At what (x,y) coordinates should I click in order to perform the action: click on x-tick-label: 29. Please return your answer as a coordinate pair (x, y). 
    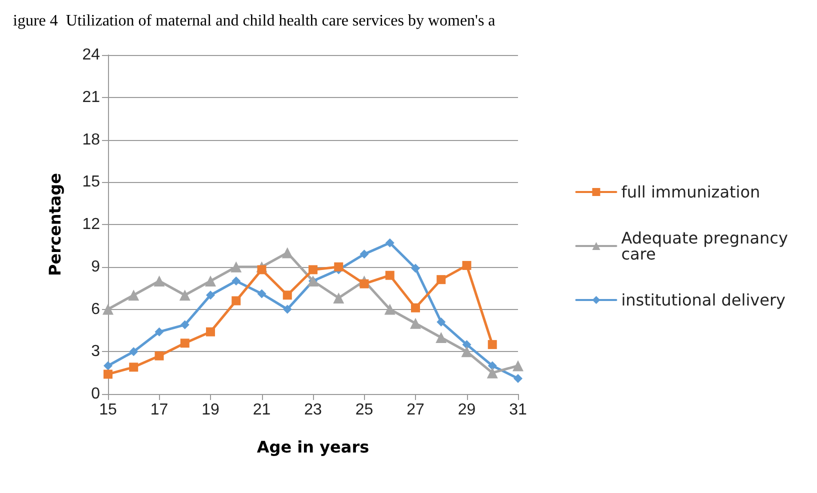
    Looking at the image, I should click on (467, 410).